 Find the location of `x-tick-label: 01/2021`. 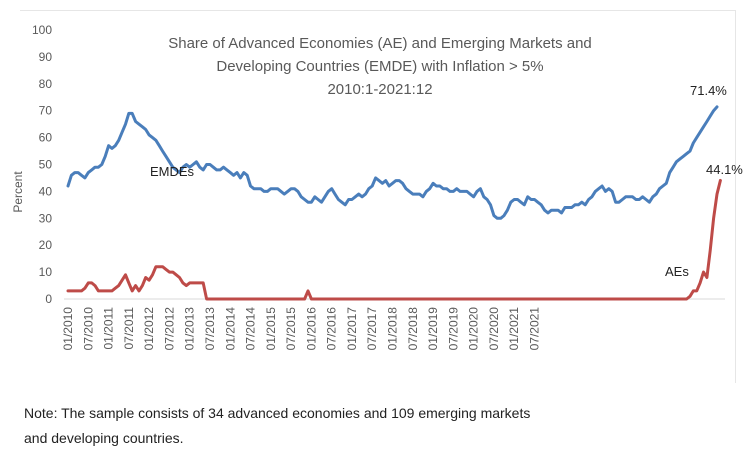

x-tick-label: 01/2021 is located at coordinates (514, 329).